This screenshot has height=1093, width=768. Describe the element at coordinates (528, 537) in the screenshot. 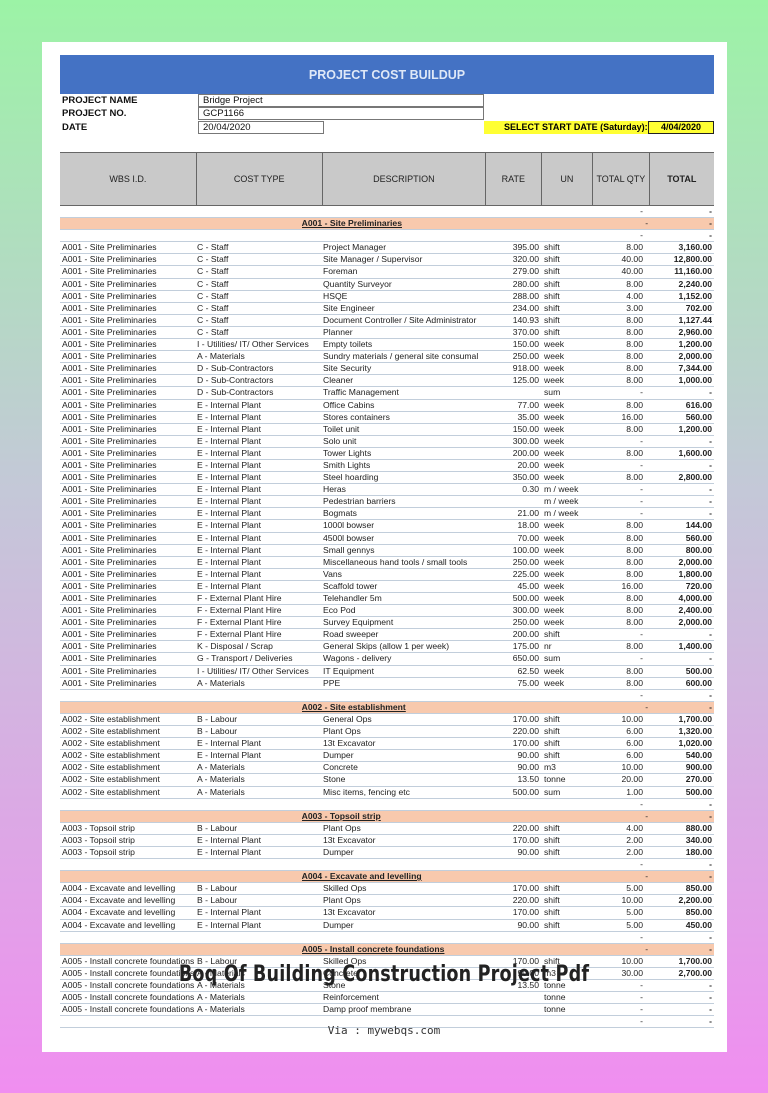

I see `cell-rate: 70.00` at that location.